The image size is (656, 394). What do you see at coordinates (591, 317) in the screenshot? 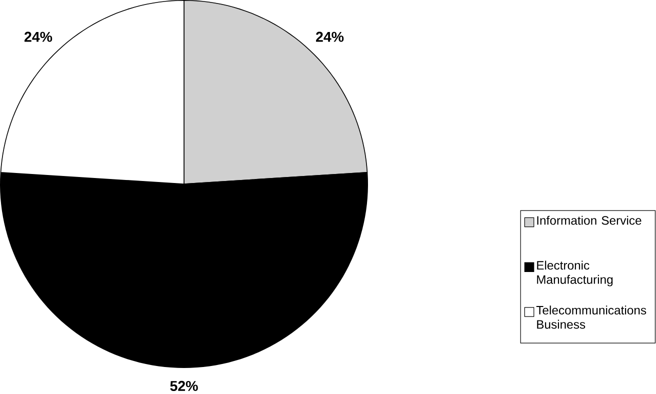
I see `legend-label: Telecommunications Business` at bounding box center [591, 317].